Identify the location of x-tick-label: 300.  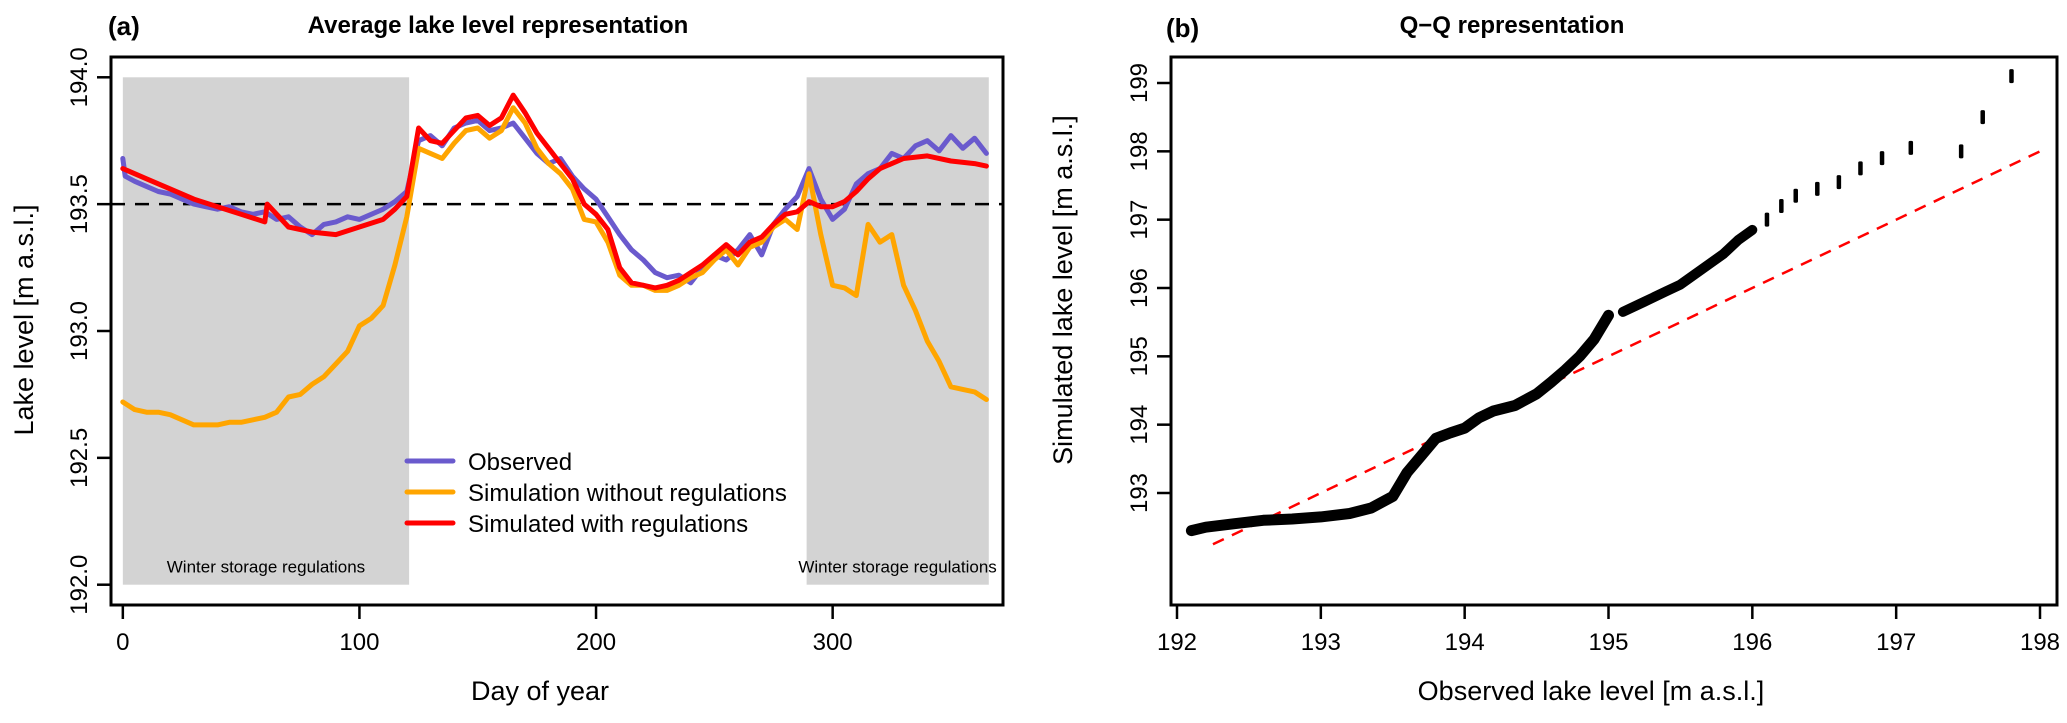
(833, 642).